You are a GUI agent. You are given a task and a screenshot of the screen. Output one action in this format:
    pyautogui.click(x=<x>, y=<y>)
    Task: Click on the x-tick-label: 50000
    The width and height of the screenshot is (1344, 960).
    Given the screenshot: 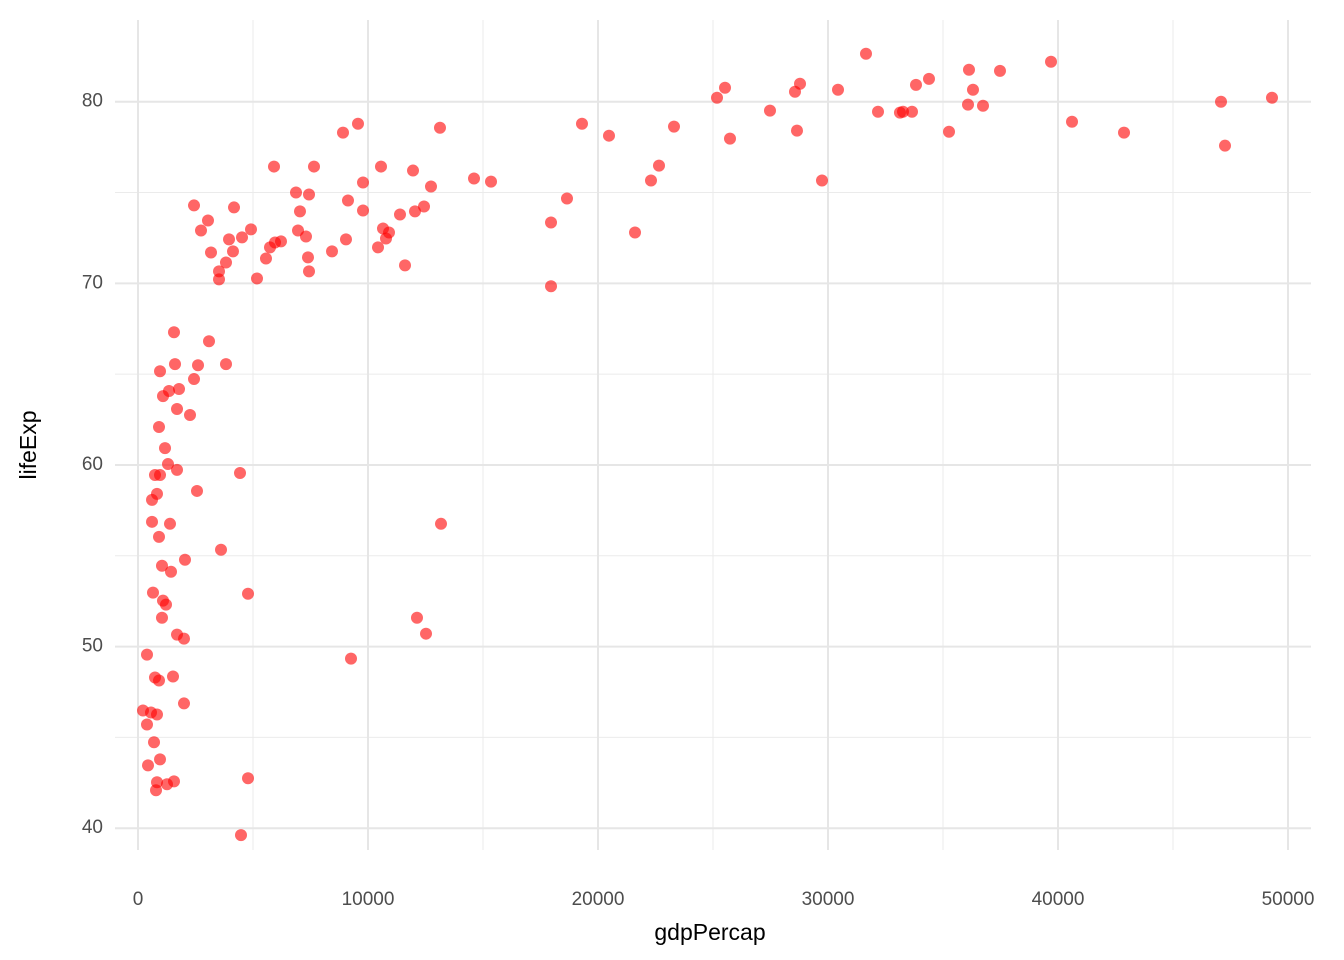 What is the action you would take?
    pyautogui.click(x=1288, y=899)
    